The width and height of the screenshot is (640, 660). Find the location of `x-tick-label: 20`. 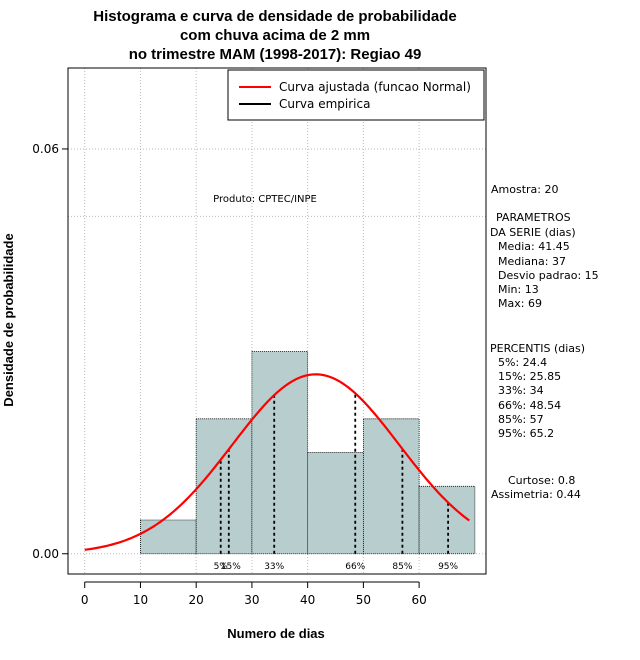

x-tick-label: 20 is located at coordinates (196, 600).